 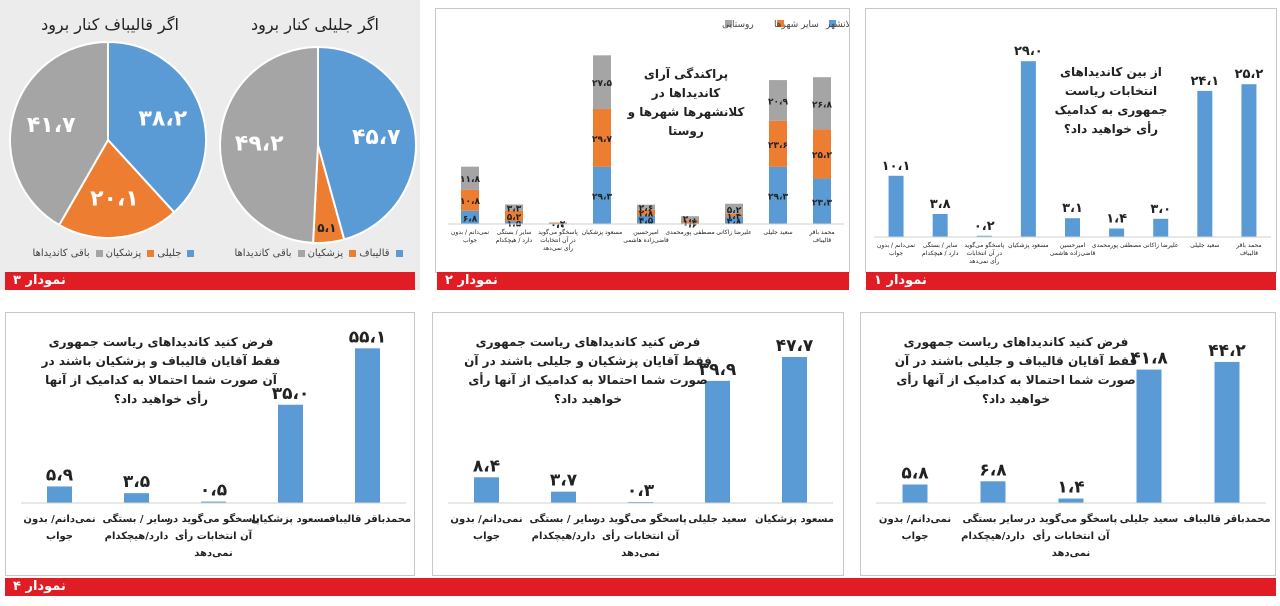 What do you see at coordinates (1227, 351) in the screenshot?
I see `bar-value-label: ۴۴،۲` at bounding box center [1227, 351].